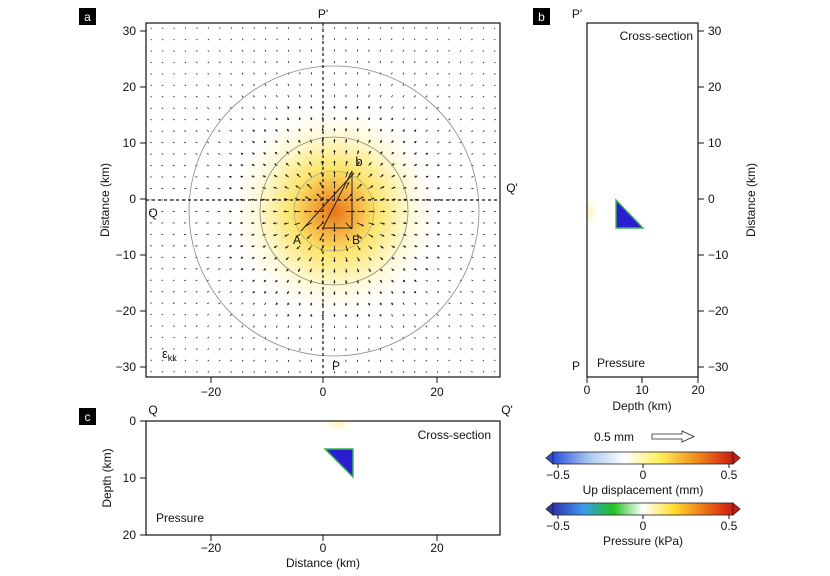 Image resolution: width=830 pixels, height=576 pixels. Describe the element at coordinates (297, 240) in the screenshot. I see `vertex-label-a: A` at that location.